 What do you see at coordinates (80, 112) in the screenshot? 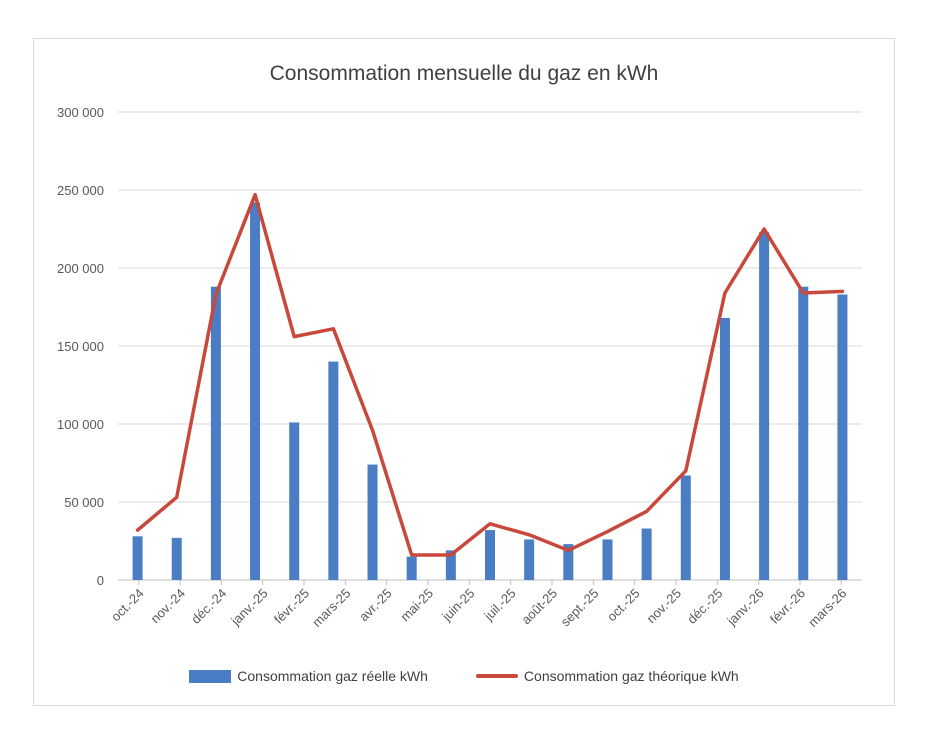
I see `y-tick-label: 300 000` at bounding box center [80, 112].